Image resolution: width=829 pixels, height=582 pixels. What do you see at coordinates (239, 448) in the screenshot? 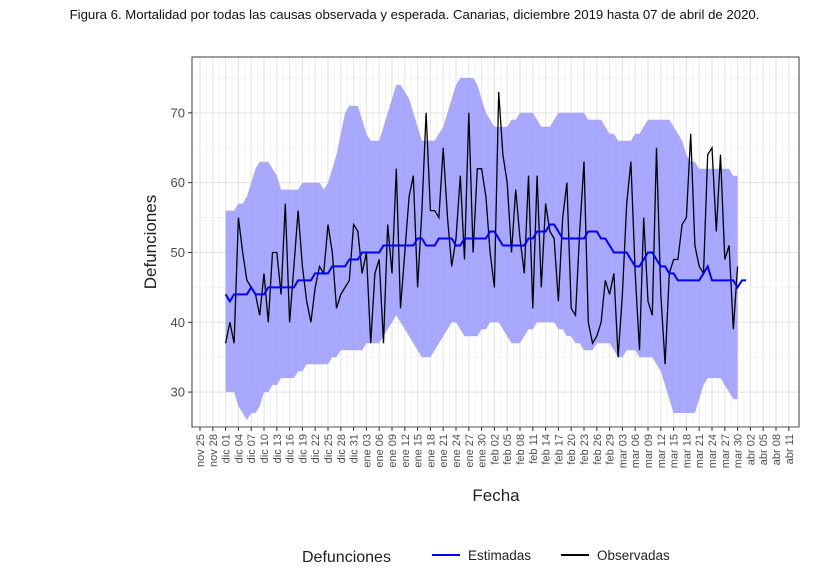
I see `x-tick-label: dic 04` at bounding box center [239, 448].